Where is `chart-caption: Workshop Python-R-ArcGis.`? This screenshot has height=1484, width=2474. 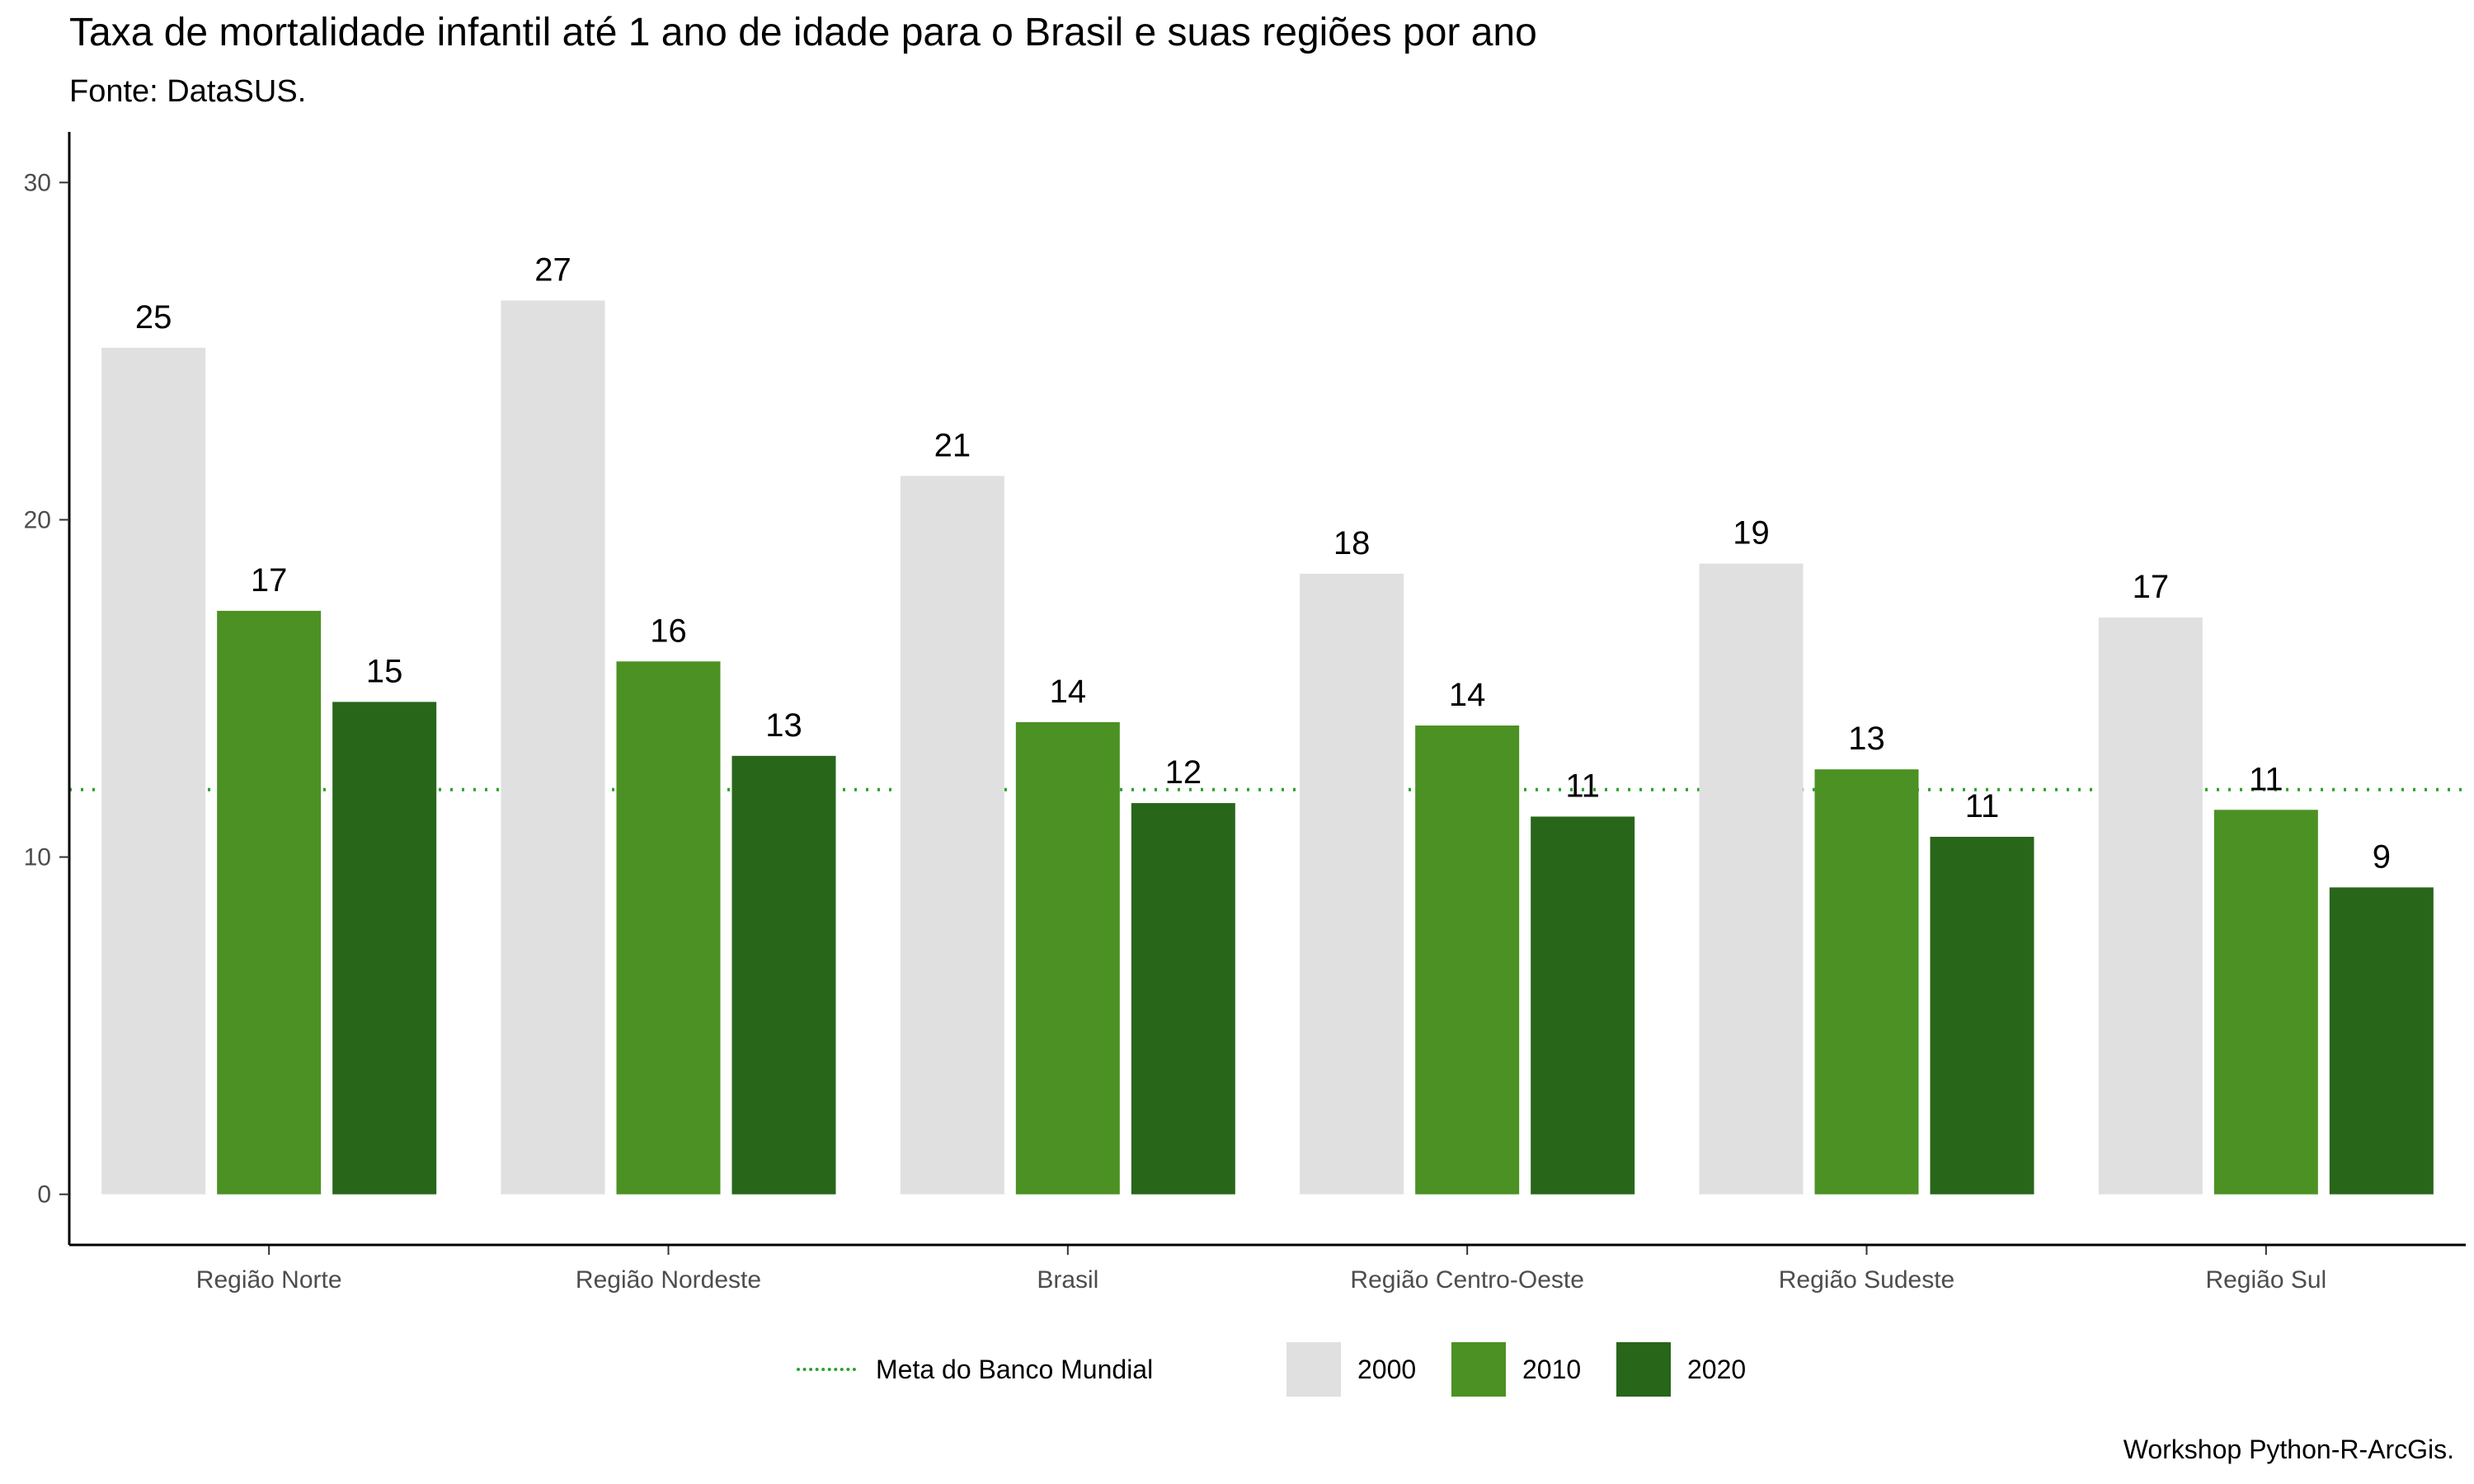
chart-caption: Workshop Python-R-ArcGis. is located at coordinates (2288, 1449).